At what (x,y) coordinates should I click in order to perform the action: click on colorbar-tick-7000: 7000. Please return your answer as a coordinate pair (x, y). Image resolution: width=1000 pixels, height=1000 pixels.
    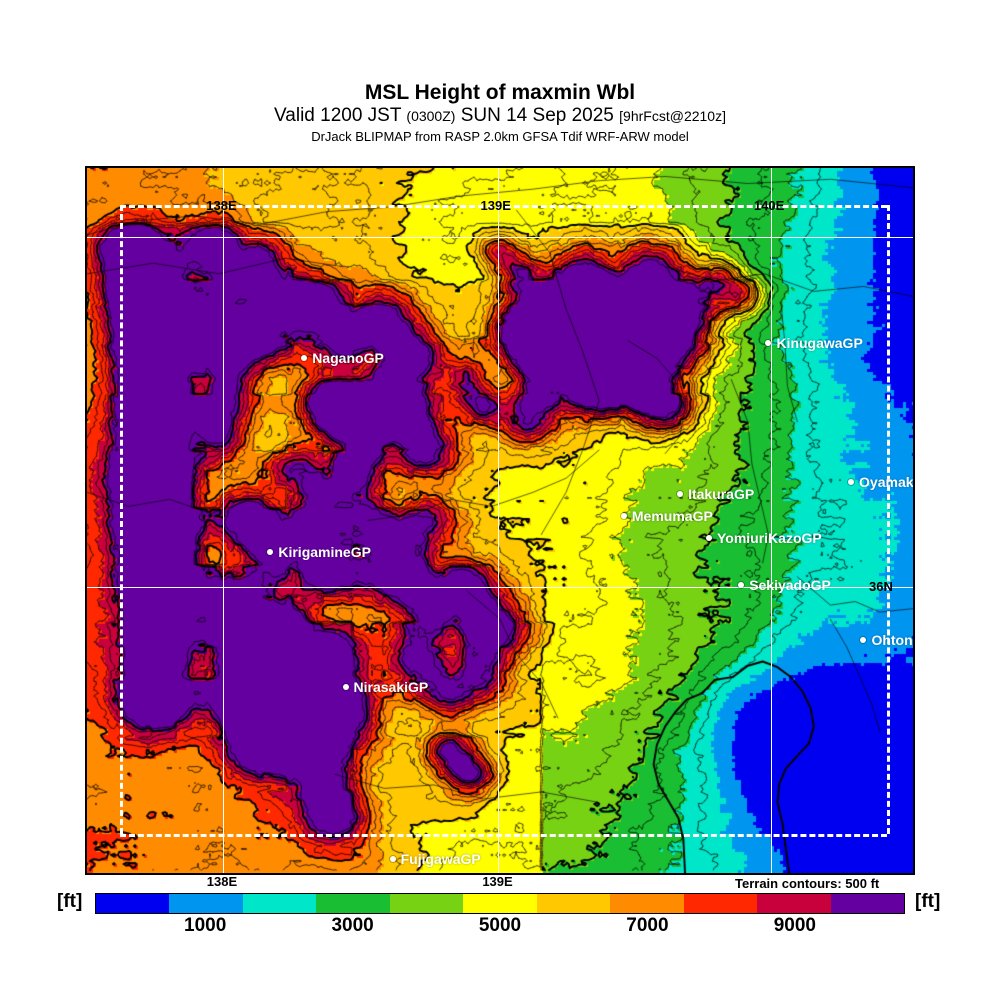
    Looking at the image, I should click on (647, 925).